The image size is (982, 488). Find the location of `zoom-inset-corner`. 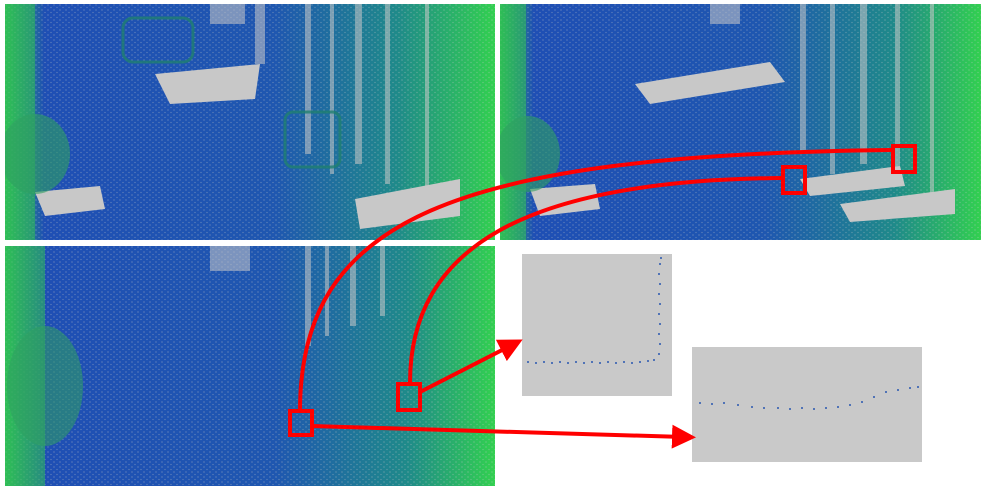

zoom-inset-corner is located at coordinates (597, 325).